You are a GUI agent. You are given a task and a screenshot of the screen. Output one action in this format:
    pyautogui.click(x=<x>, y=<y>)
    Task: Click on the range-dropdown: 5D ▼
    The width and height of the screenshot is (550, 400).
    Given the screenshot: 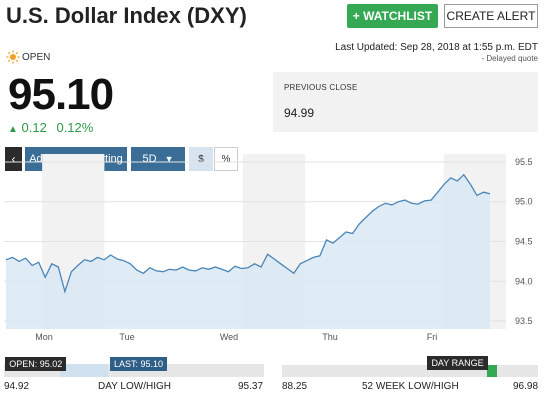 What is the action you would take?
    pyautogui.click(x=158, y=159)
    